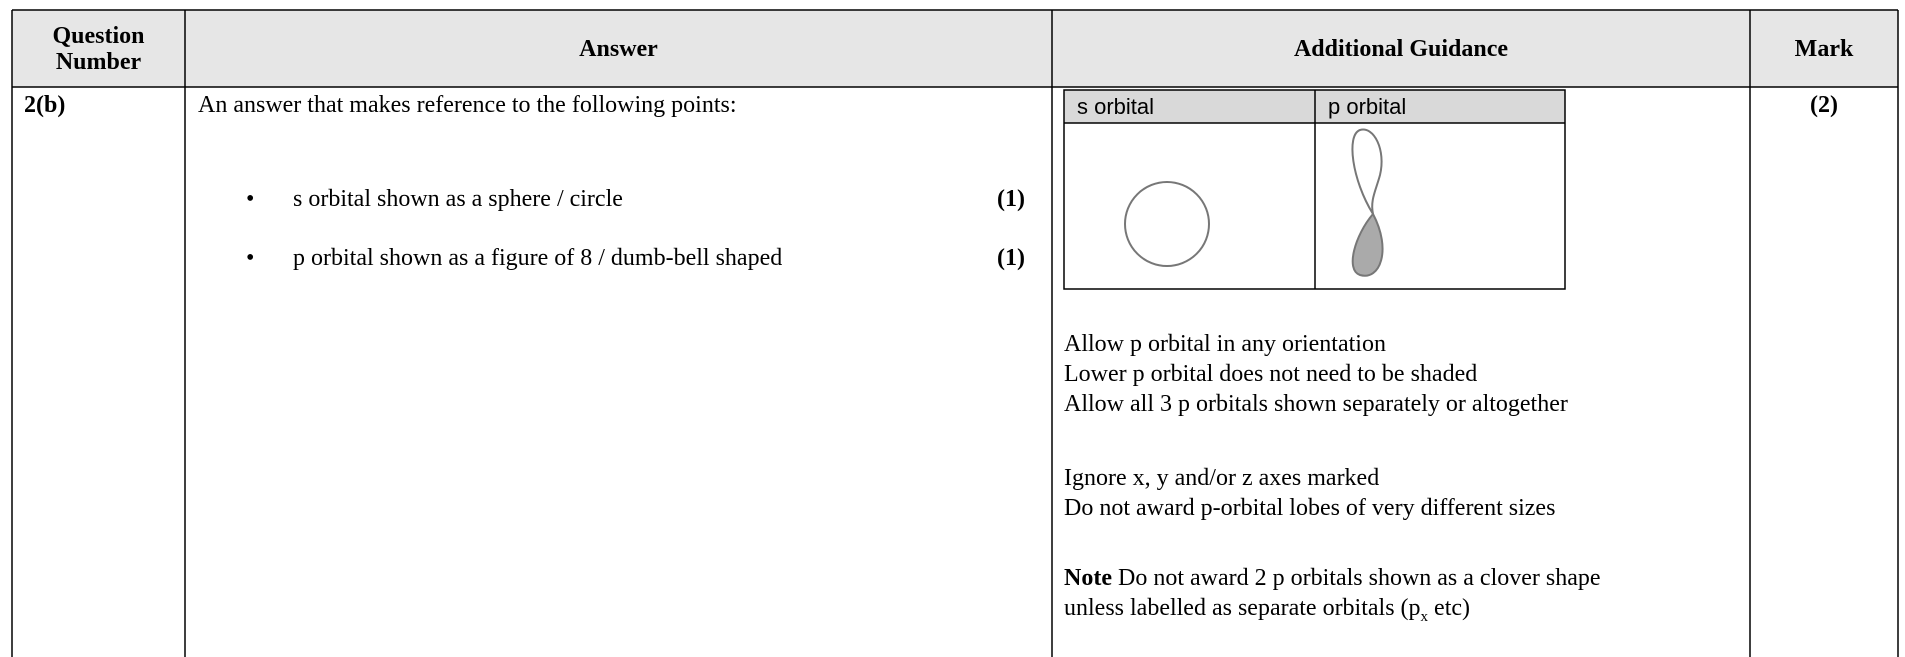 The image size is (1905, 657). Describe the element at coordinates (45, 105) in the screenshot. I see `question-number: 2(b)` at that location.